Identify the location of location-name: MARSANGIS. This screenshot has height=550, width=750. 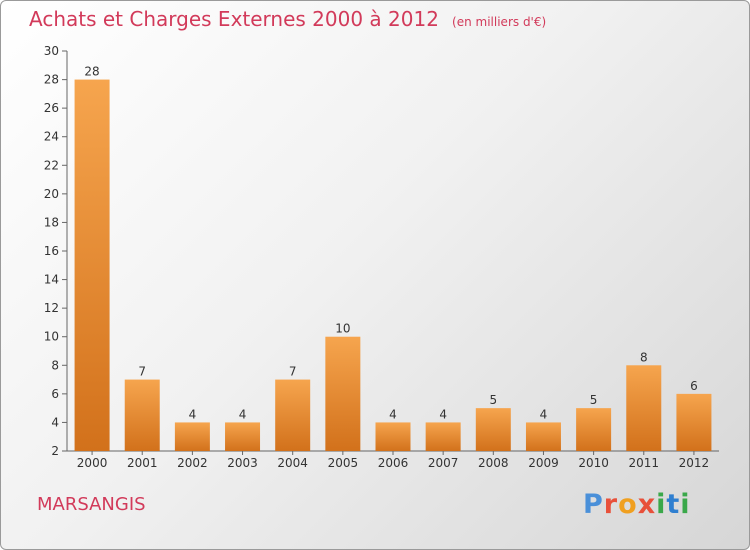
(91, 504).